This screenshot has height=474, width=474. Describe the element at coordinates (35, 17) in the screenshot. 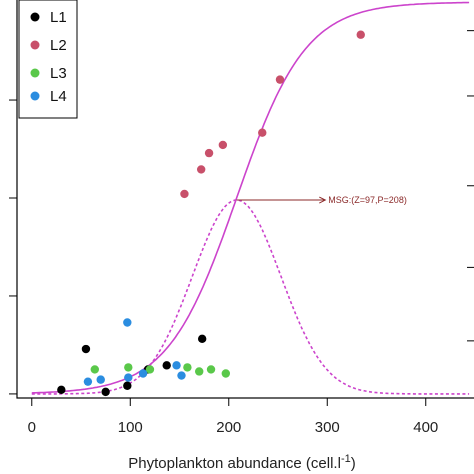

I see `legend-marker-l1` at that location.